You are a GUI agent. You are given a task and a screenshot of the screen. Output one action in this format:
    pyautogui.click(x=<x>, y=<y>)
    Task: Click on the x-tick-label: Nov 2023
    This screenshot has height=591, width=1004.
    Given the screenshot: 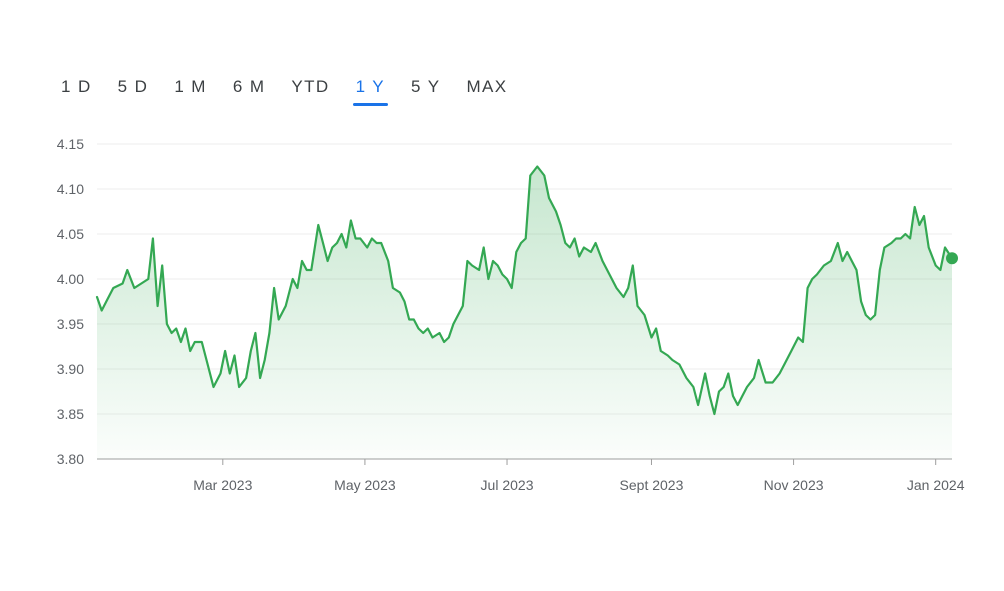 What is the action you would take?
    pyautogui.click(x=794, y=485)
    